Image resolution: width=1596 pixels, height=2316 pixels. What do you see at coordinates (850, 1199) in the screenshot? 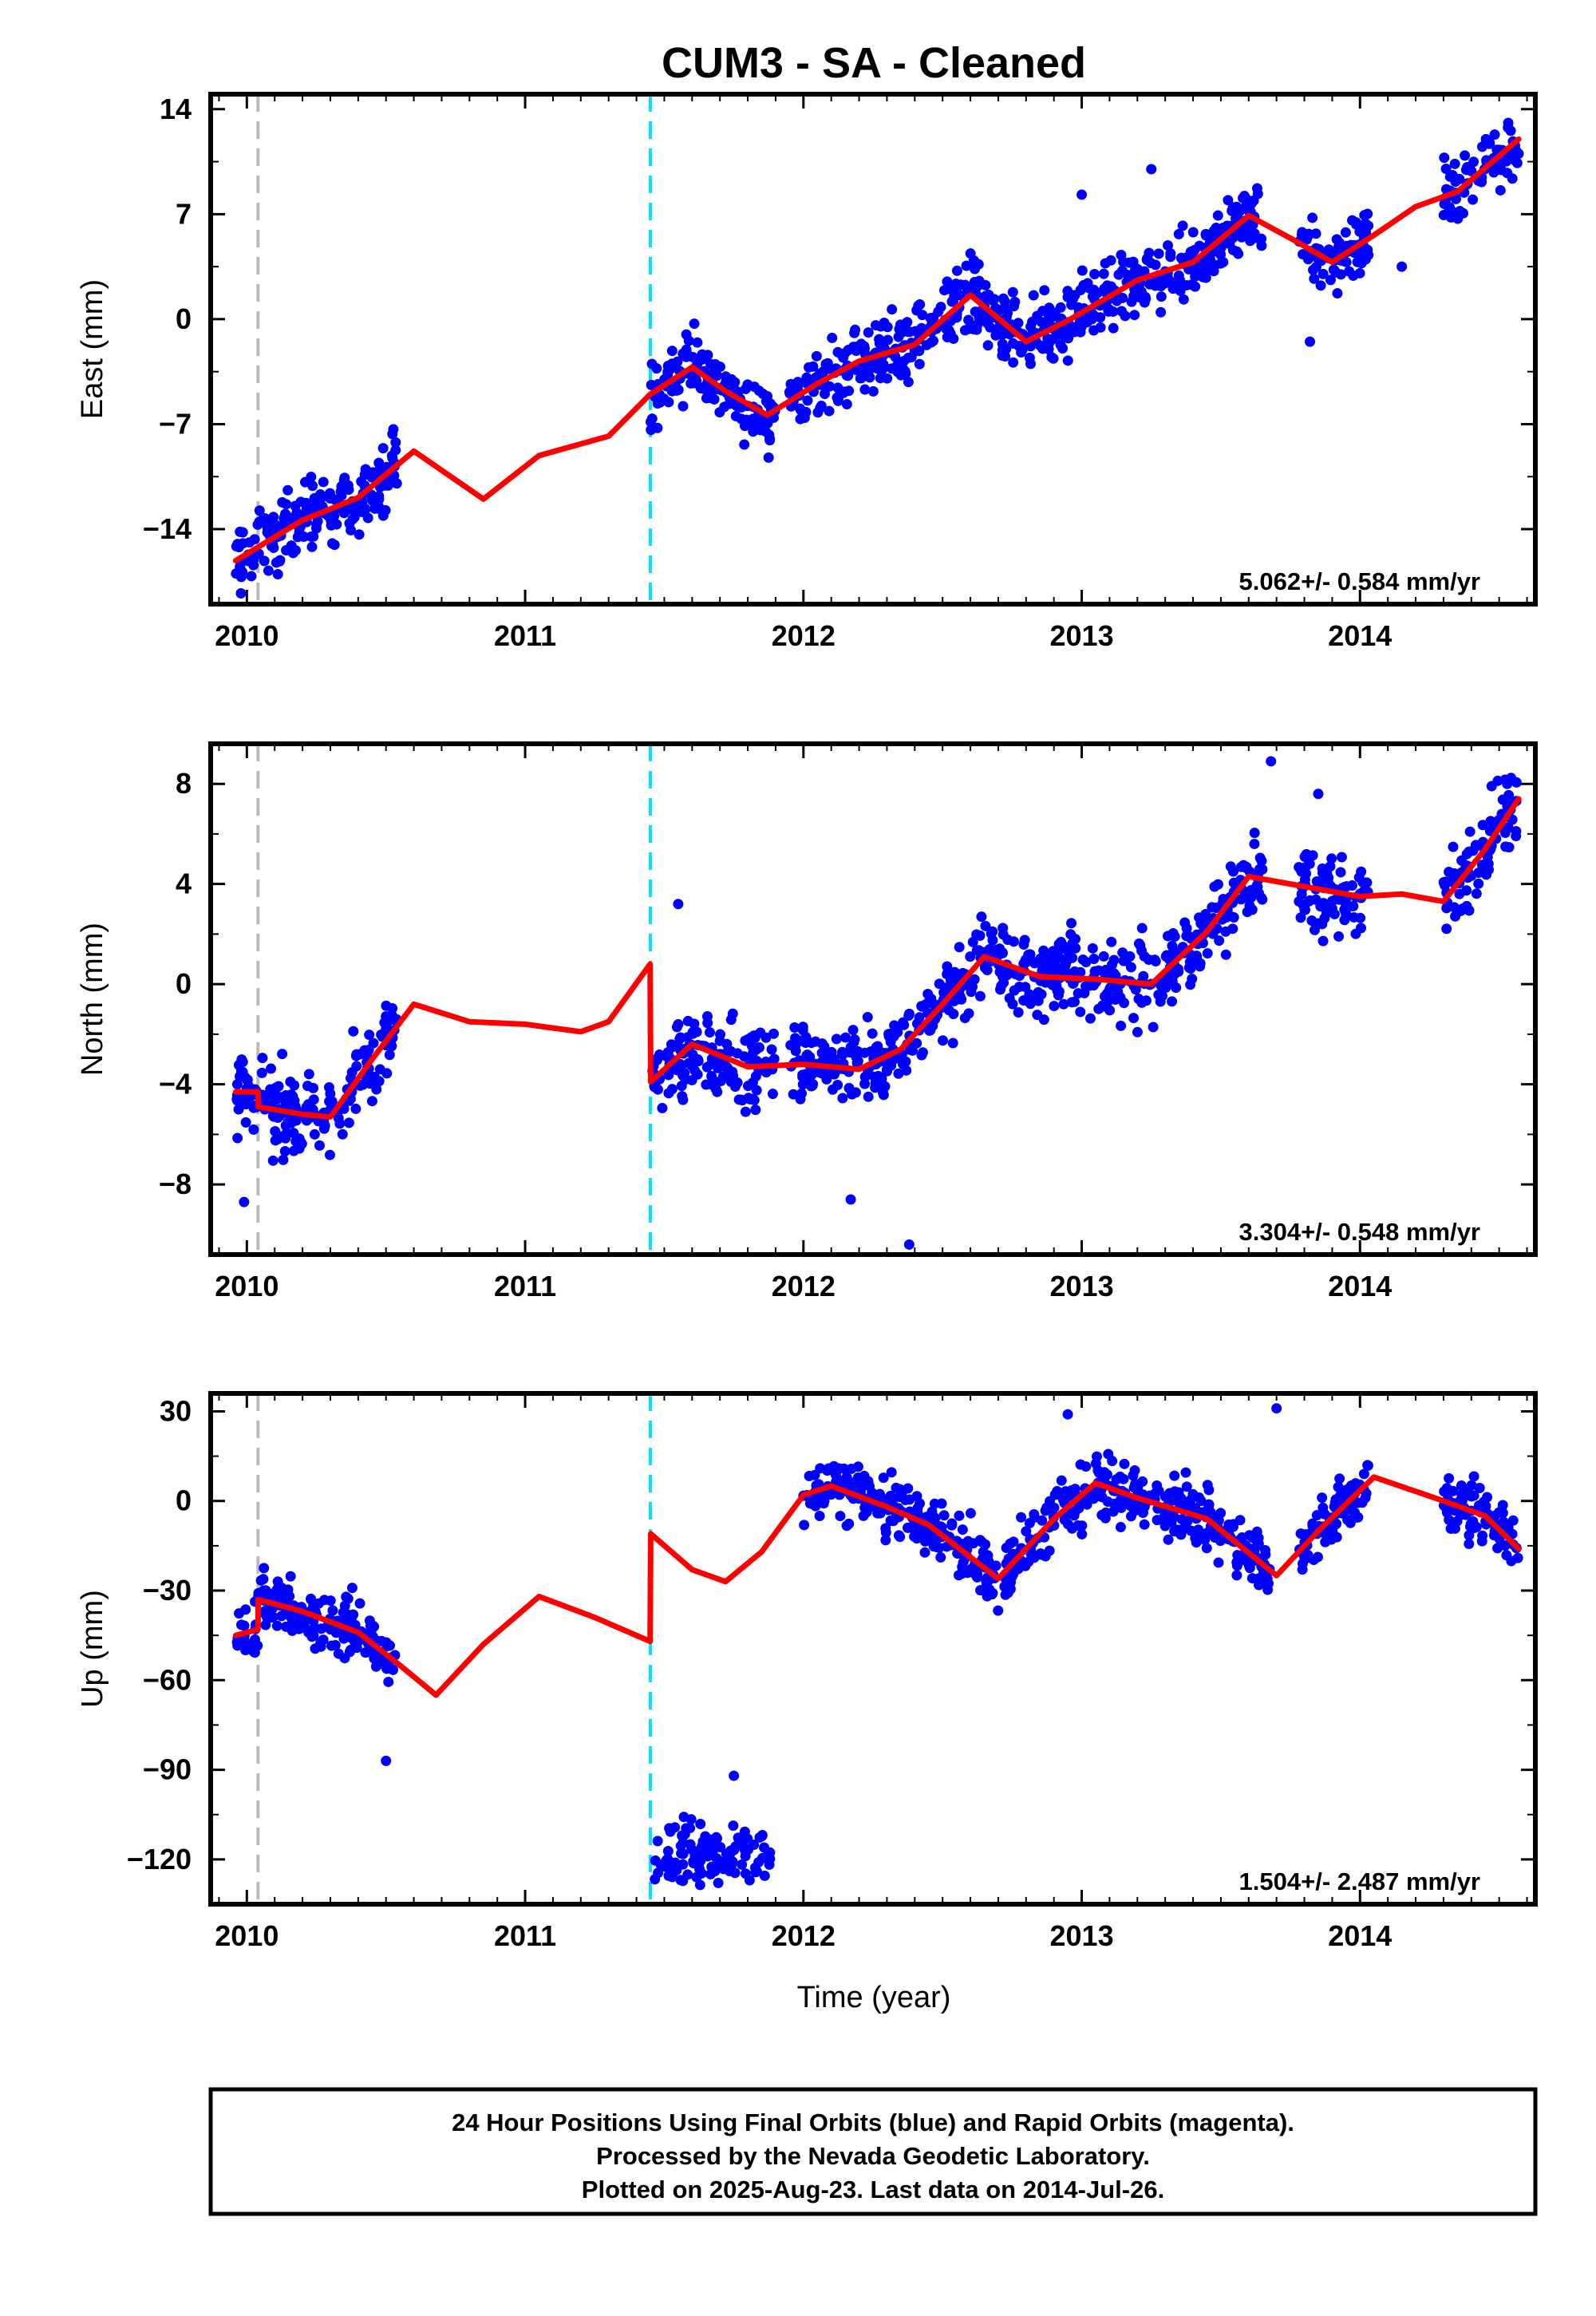
I see `data-point-outlier` at bounding box center [850, 1199].